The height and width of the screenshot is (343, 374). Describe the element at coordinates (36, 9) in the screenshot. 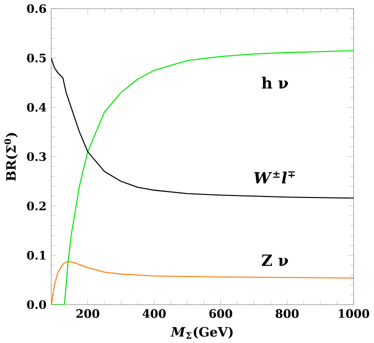

I see `y-tick-label: 0.6` at that location.